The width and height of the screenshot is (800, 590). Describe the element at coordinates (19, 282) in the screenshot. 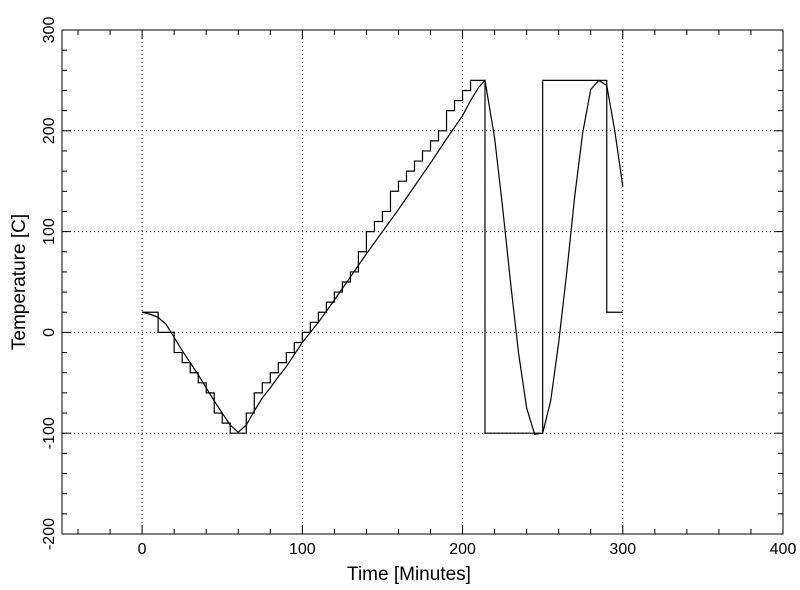

I see `y-axis-title: Temperature [C]` at that location.